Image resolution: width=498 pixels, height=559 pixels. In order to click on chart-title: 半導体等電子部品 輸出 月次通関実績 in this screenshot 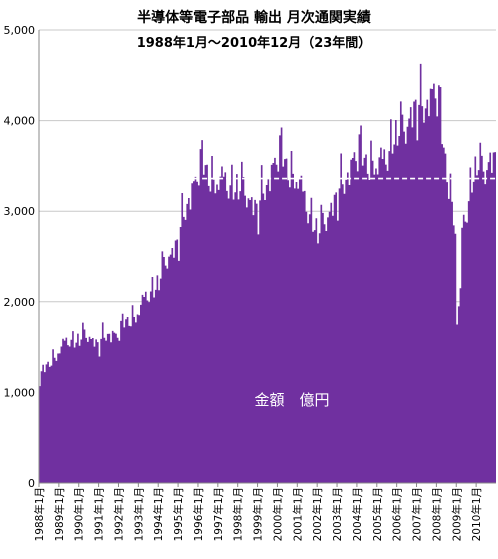, I will do `click(254, 17)`.